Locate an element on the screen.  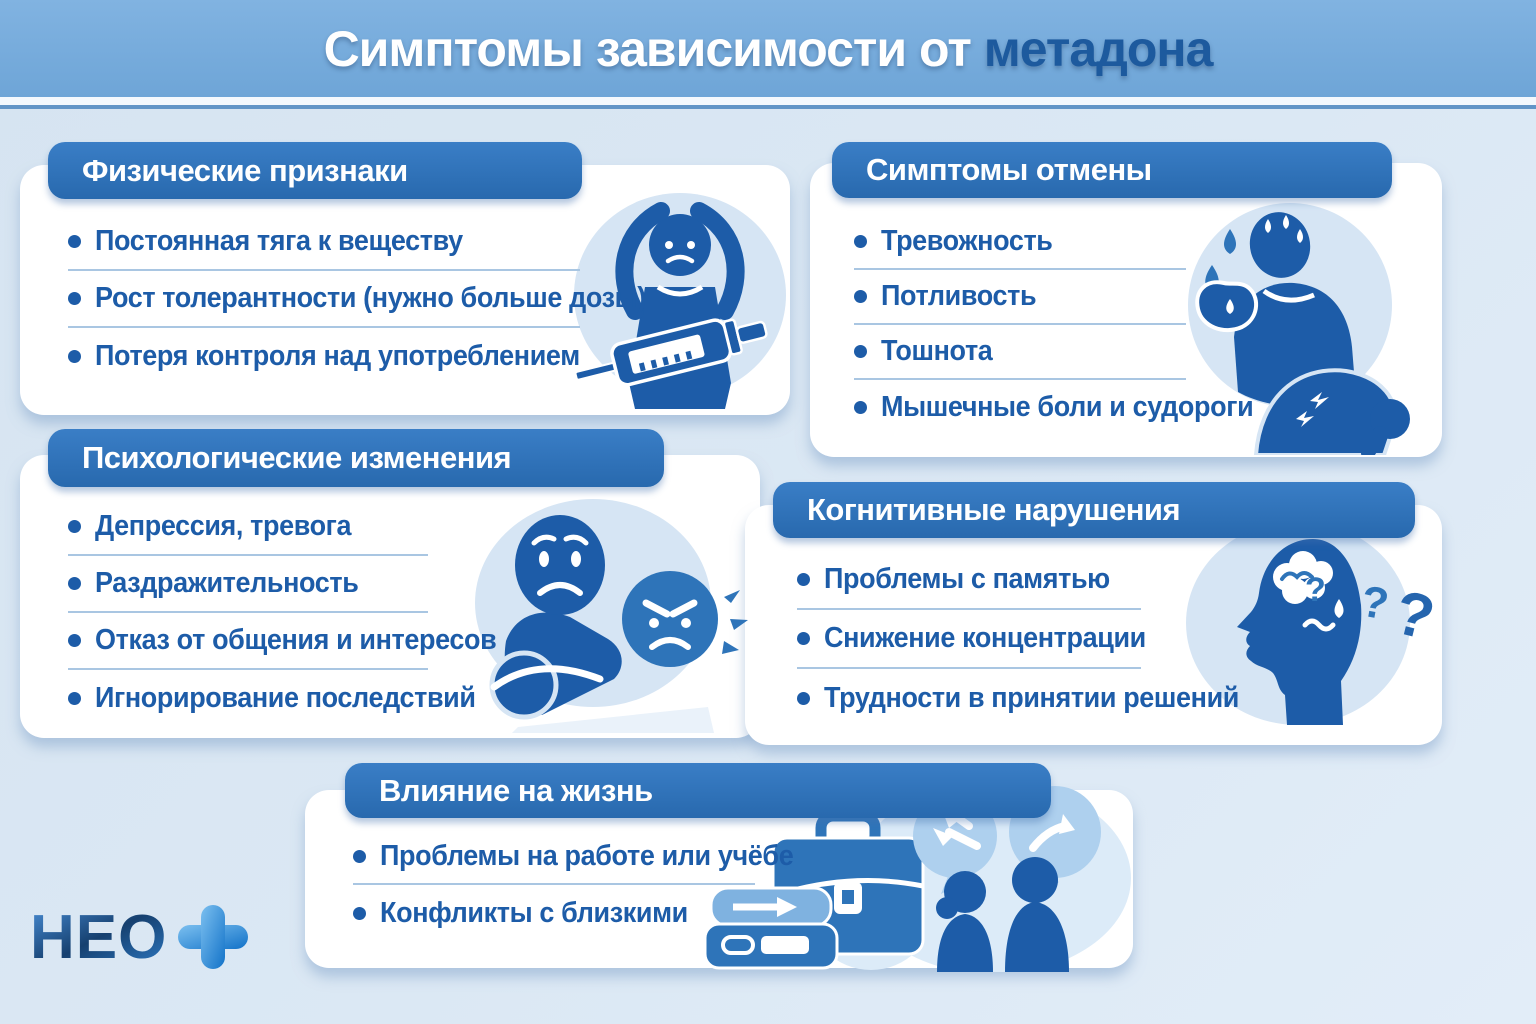
list-item: Рост толерантности (нужно больше дозы) is located at coordinates (357, 299).